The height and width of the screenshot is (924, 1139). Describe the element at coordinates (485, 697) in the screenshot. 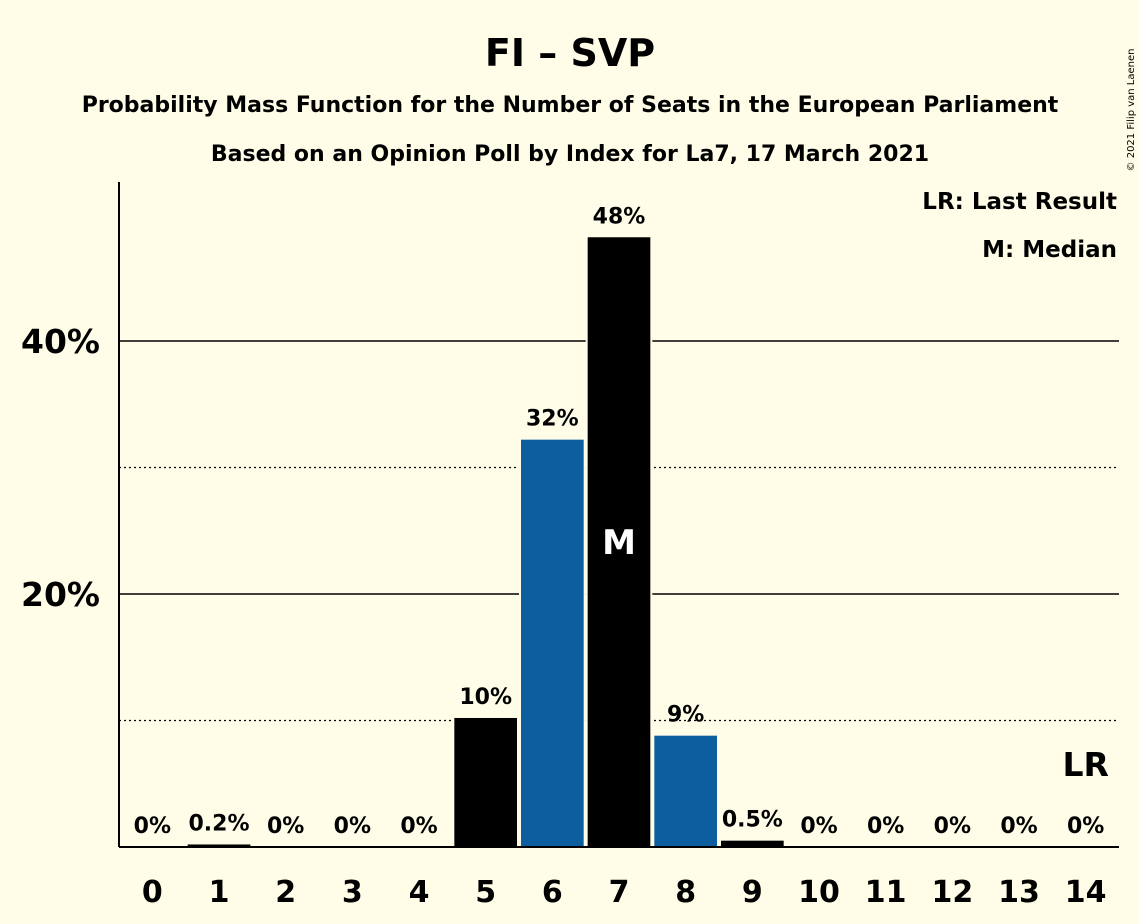

I see `data-label: 10%` at that location.